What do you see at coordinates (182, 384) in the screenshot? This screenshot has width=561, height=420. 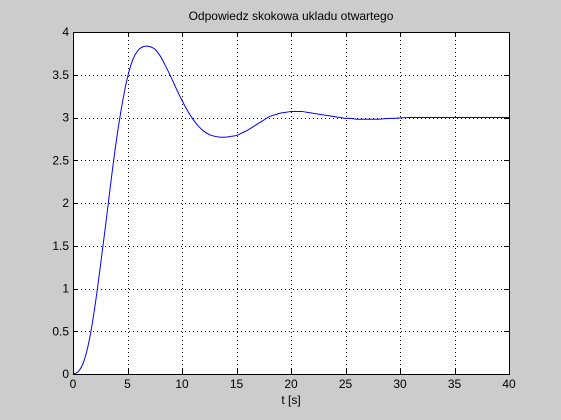 I see `x-tick-label: 10` at bounding box center [182, 384].